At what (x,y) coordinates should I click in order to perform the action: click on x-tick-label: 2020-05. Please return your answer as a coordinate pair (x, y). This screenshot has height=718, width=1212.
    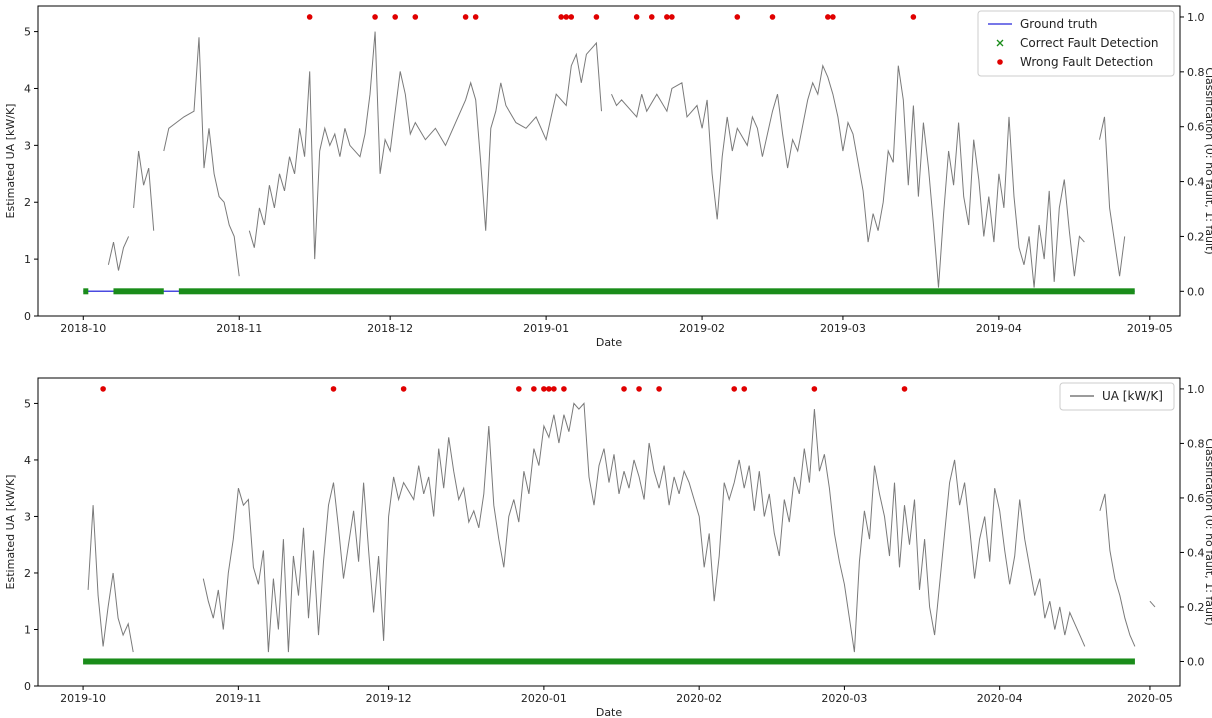
    Looking at the image, I should click on (1150, 698).